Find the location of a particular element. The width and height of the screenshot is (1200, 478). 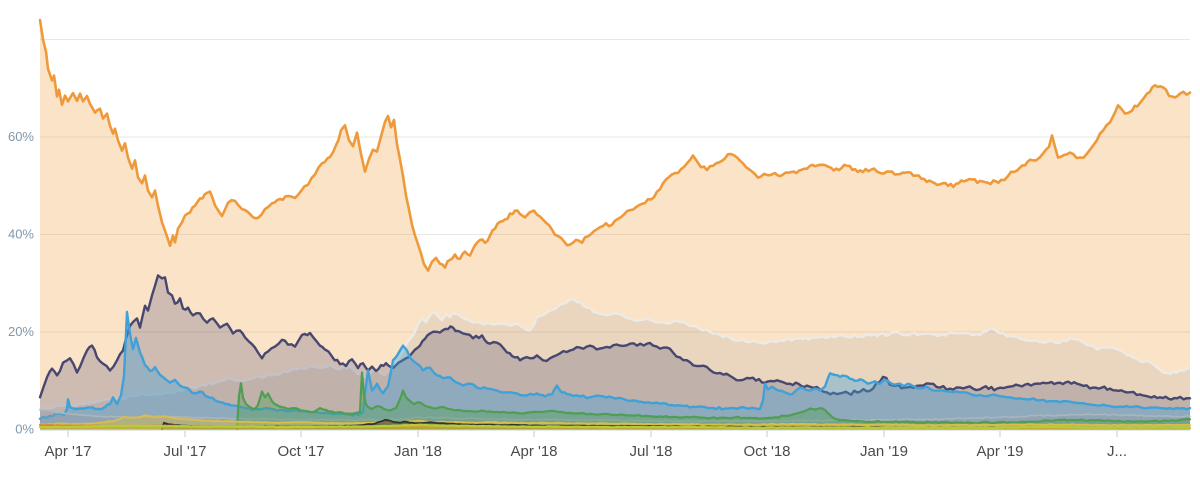

series-gold-line is located at coordinates (615, 420).